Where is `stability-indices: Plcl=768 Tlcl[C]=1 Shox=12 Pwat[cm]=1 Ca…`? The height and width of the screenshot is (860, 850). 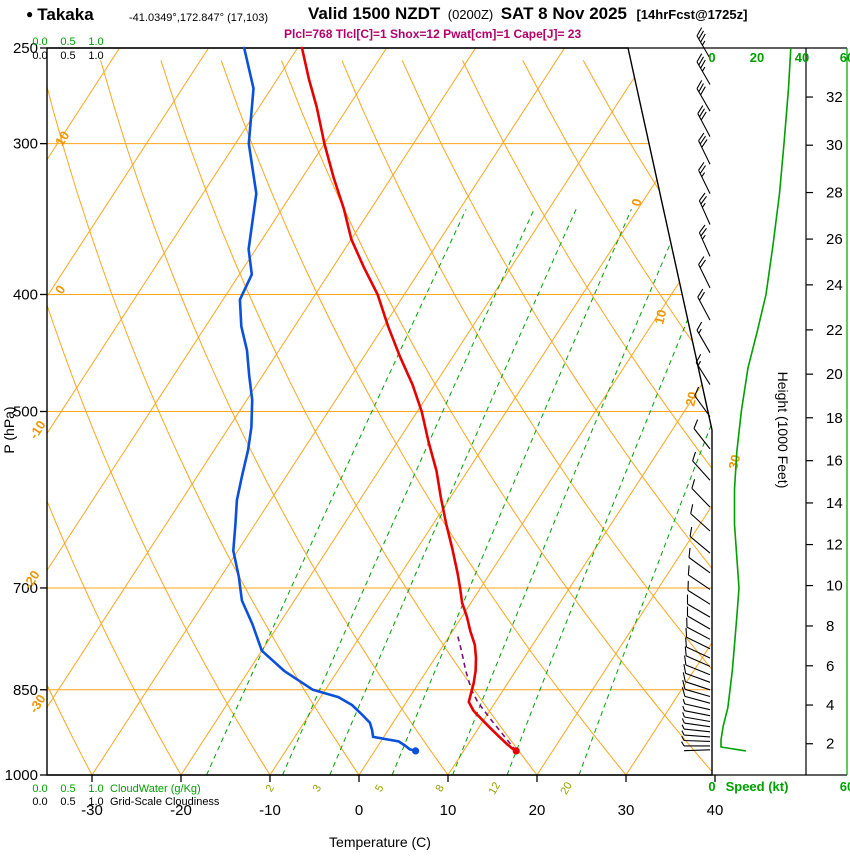 stability-indices: Plcl=768 Tlcl[C]=1 Shox=12 Pwat[cm]=1 Ca… is located at coordinates (433, 34).